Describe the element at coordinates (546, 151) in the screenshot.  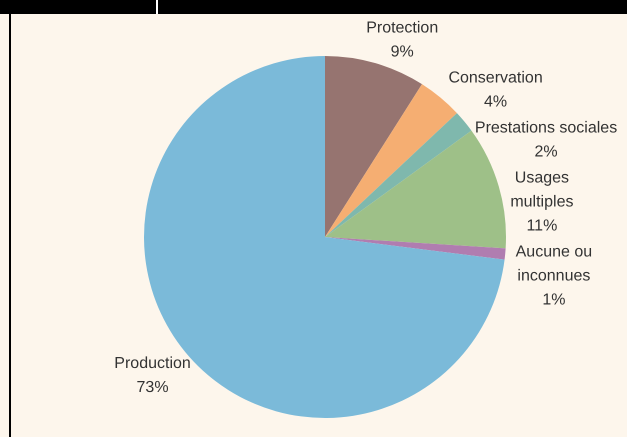
I see `data-label: 2%` at that location.